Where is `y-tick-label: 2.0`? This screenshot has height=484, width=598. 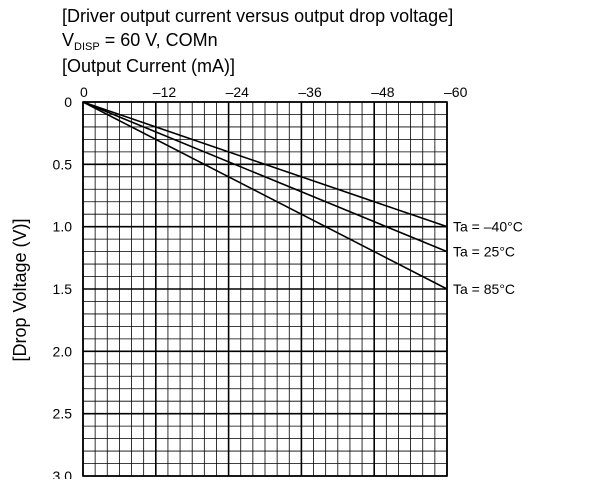 y-tick-label: 2.0 is located at coordinates (63, 351).